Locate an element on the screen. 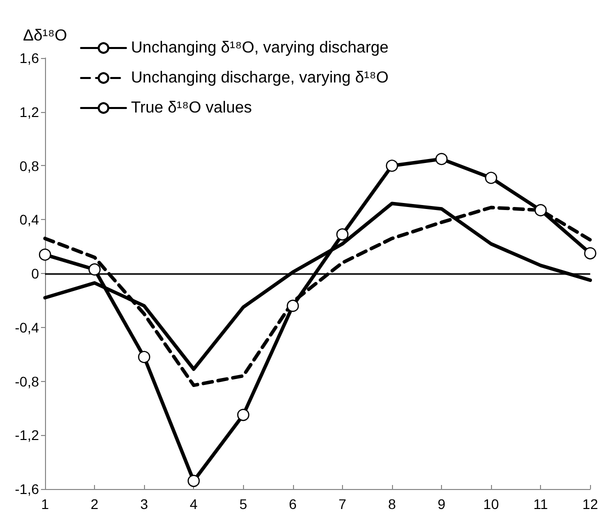  y-tick-label: -1,2 is located at coordinates (27, 435).